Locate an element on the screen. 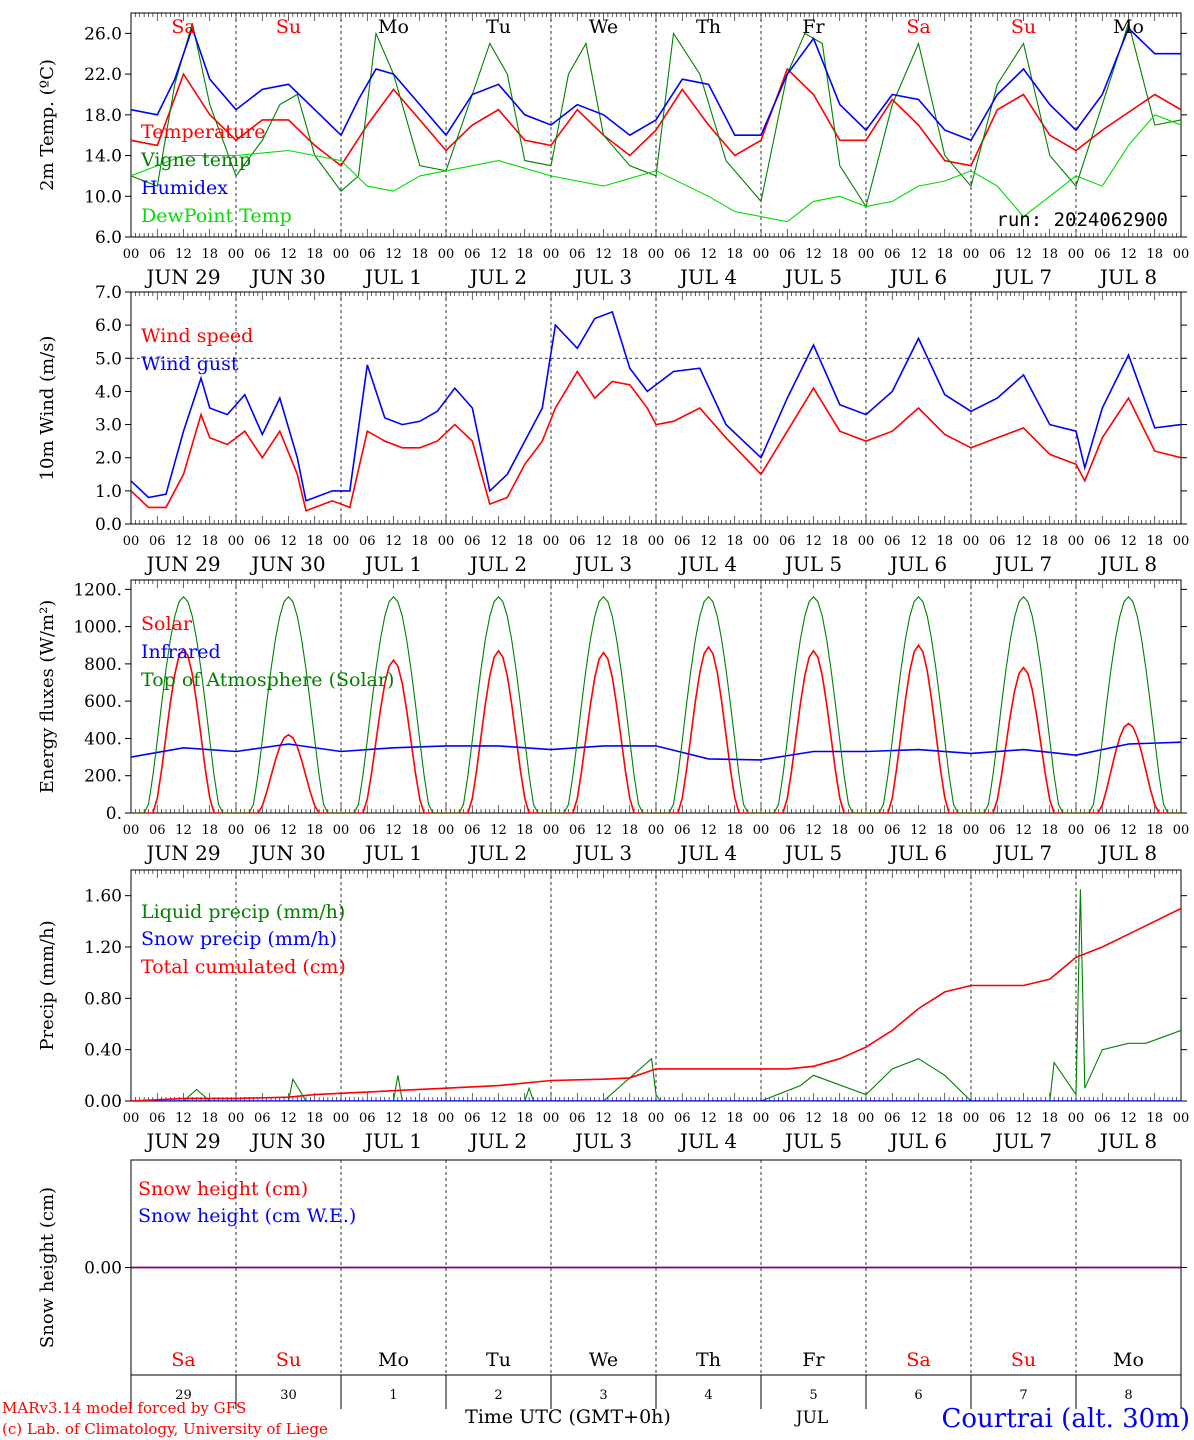 This screenshot has height=1440, width=1194. y-tick-label: 14.0 is located at coordinates (103, 157).